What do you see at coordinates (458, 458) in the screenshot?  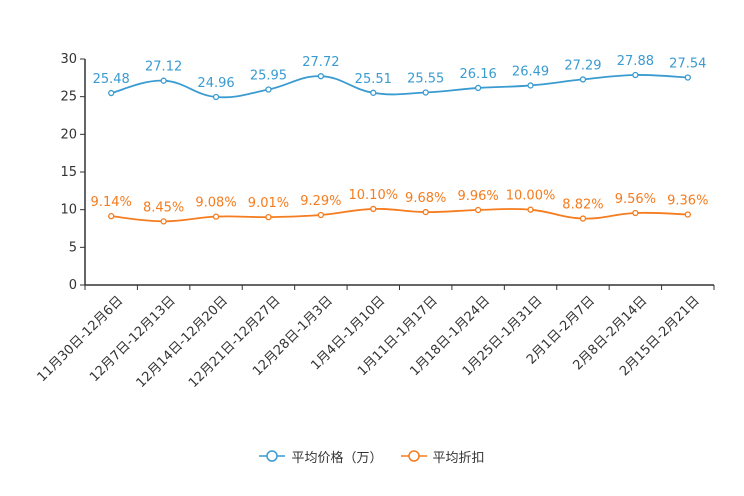 I see `legend-discount-label: 平均折扣` at bounding box center [458, 458].